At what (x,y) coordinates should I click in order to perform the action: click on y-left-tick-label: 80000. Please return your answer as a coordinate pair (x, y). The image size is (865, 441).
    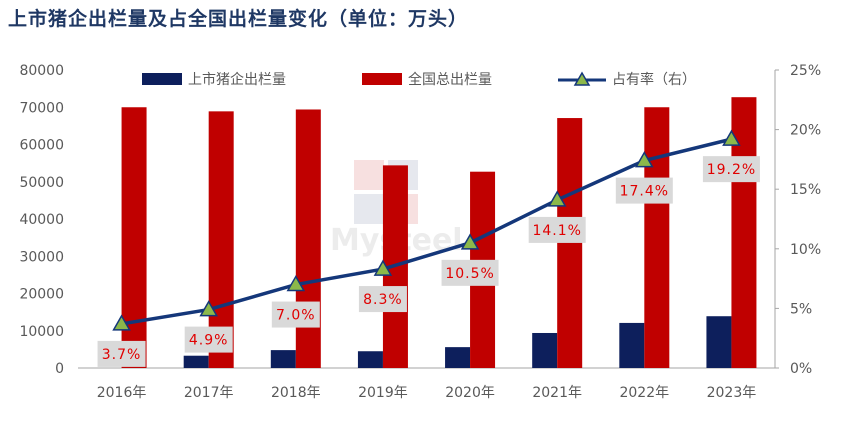
    Looking at the image, I should click on (41, 71).